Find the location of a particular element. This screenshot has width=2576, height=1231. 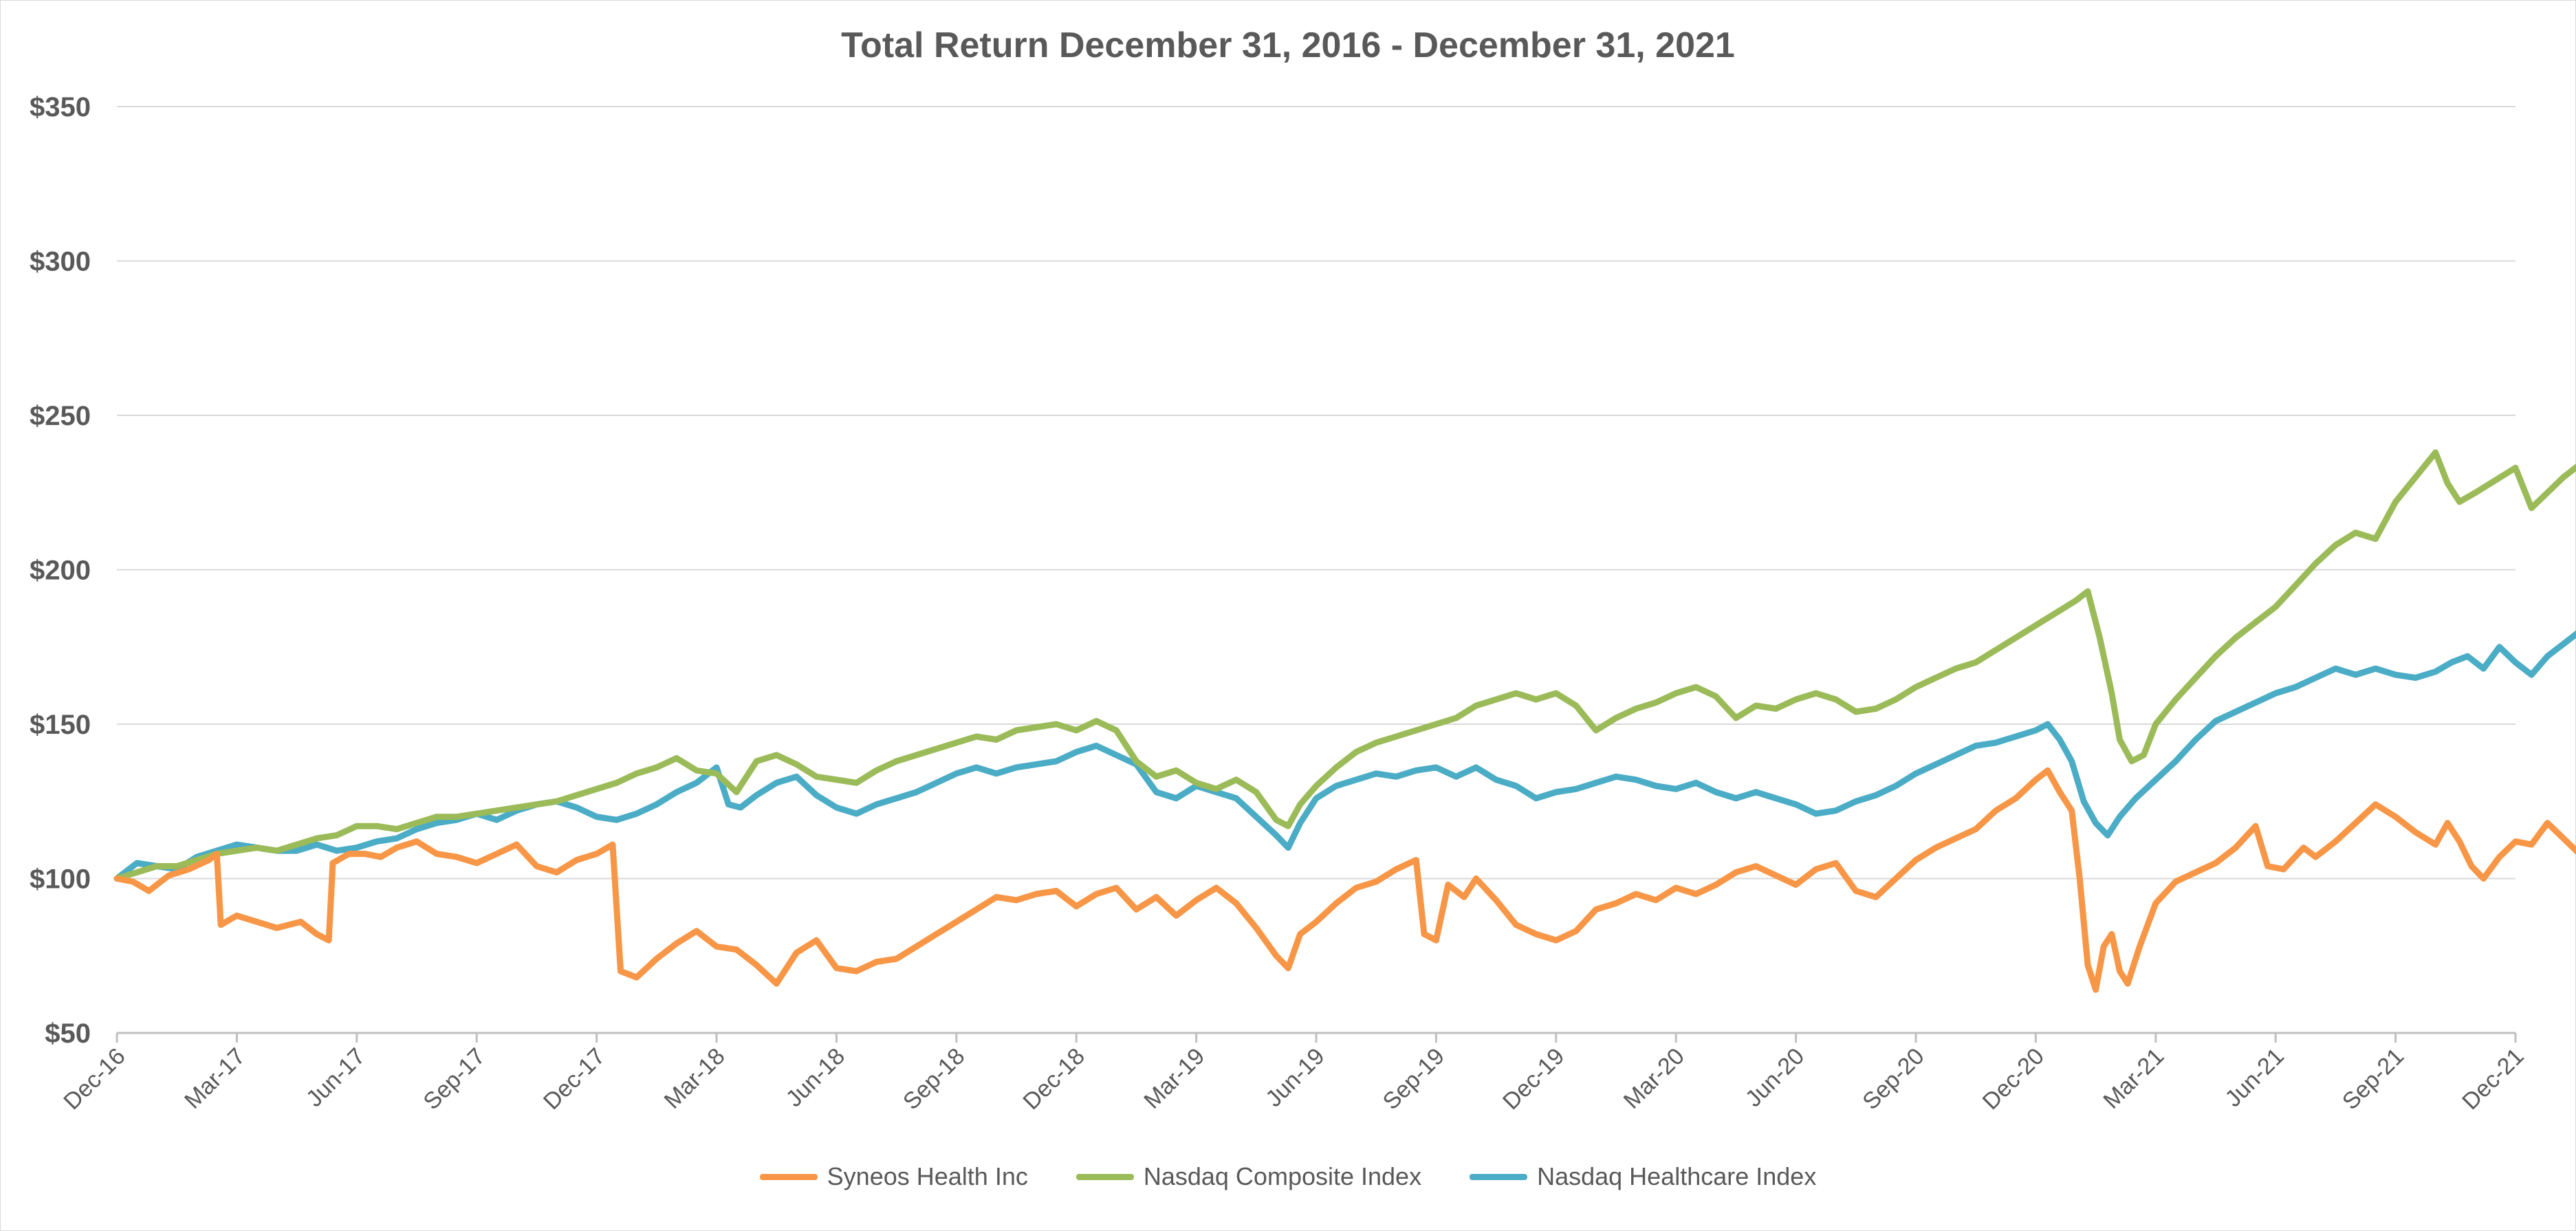

legend-label-syneos: Syneos Health Inc is located at coordinates (927, 1176).